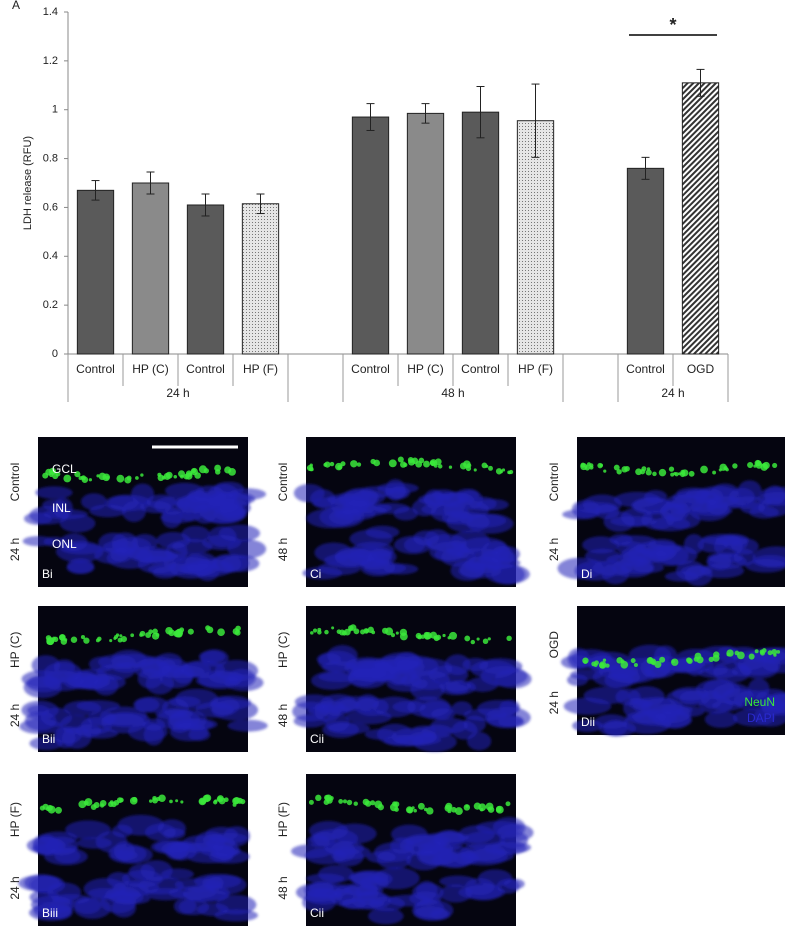  I want to click on treatment-label: Control, so click(283, 482).